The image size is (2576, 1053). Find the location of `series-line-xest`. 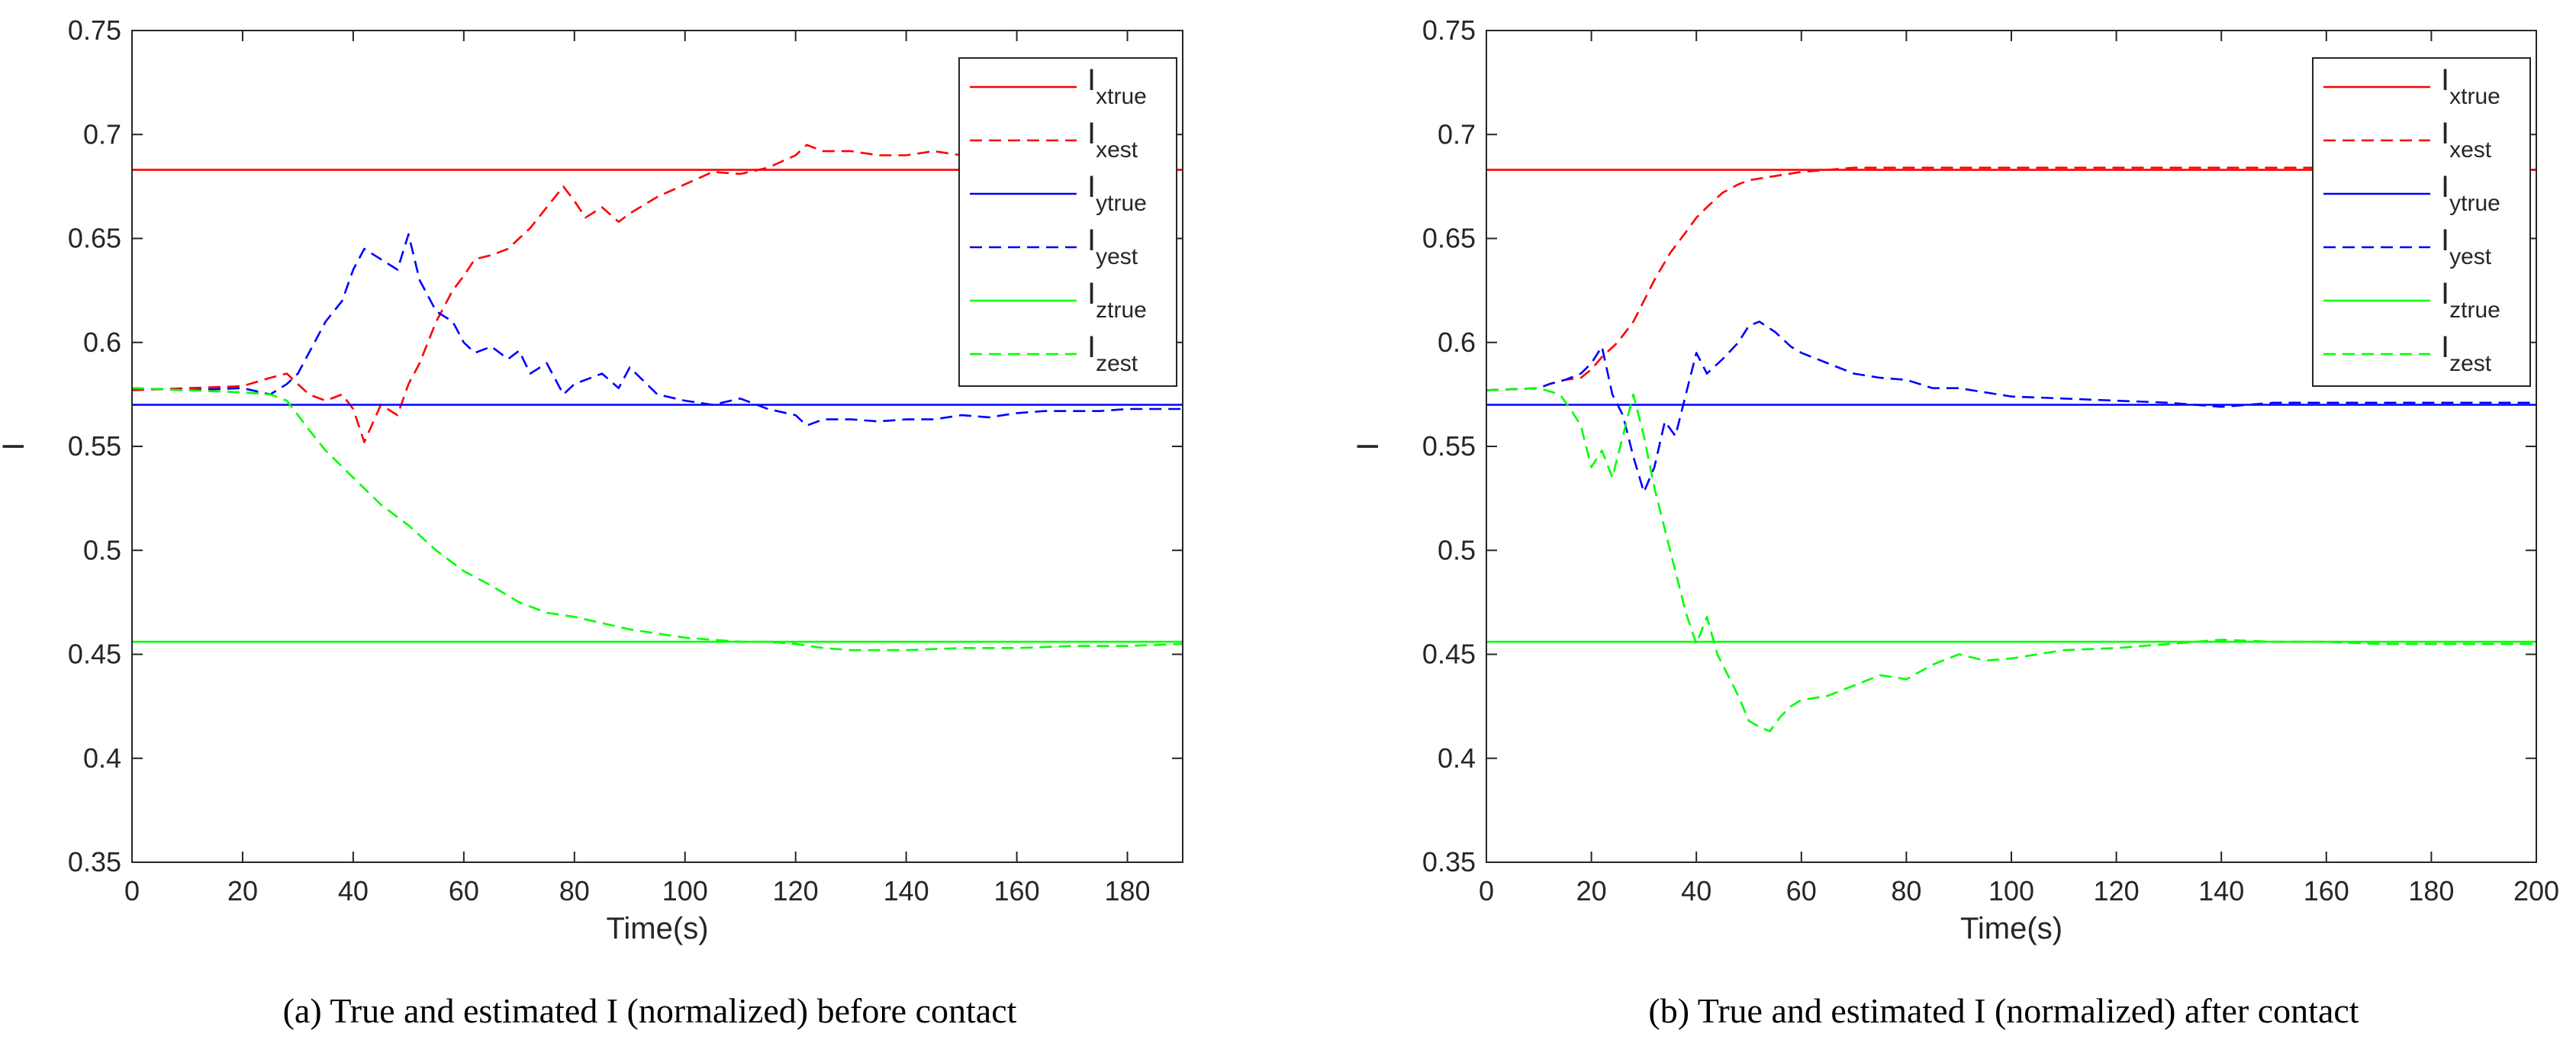

series-line-xest is located at coordinates (2011, 279).